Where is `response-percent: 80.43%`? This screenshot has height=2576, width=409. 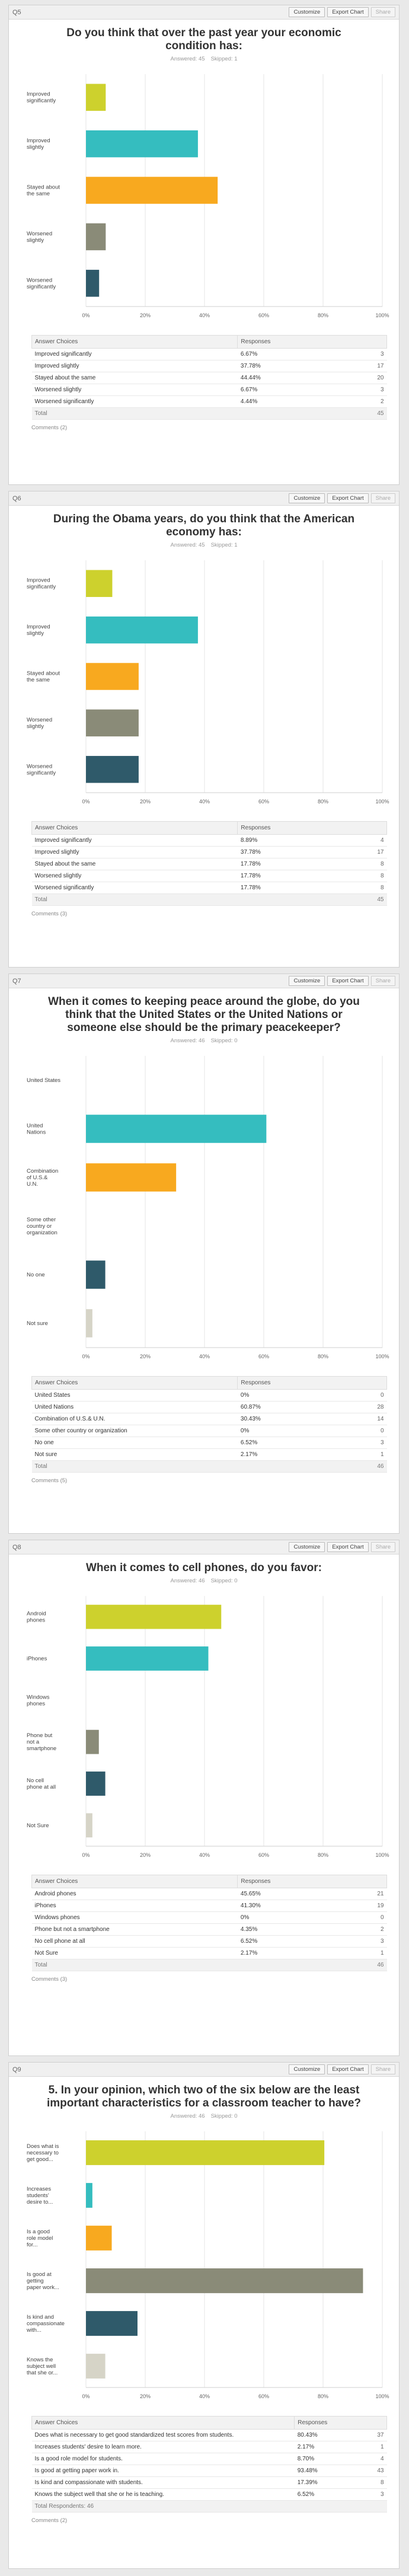 response-percent: 80.43% is located at coordinates (325, 2435).